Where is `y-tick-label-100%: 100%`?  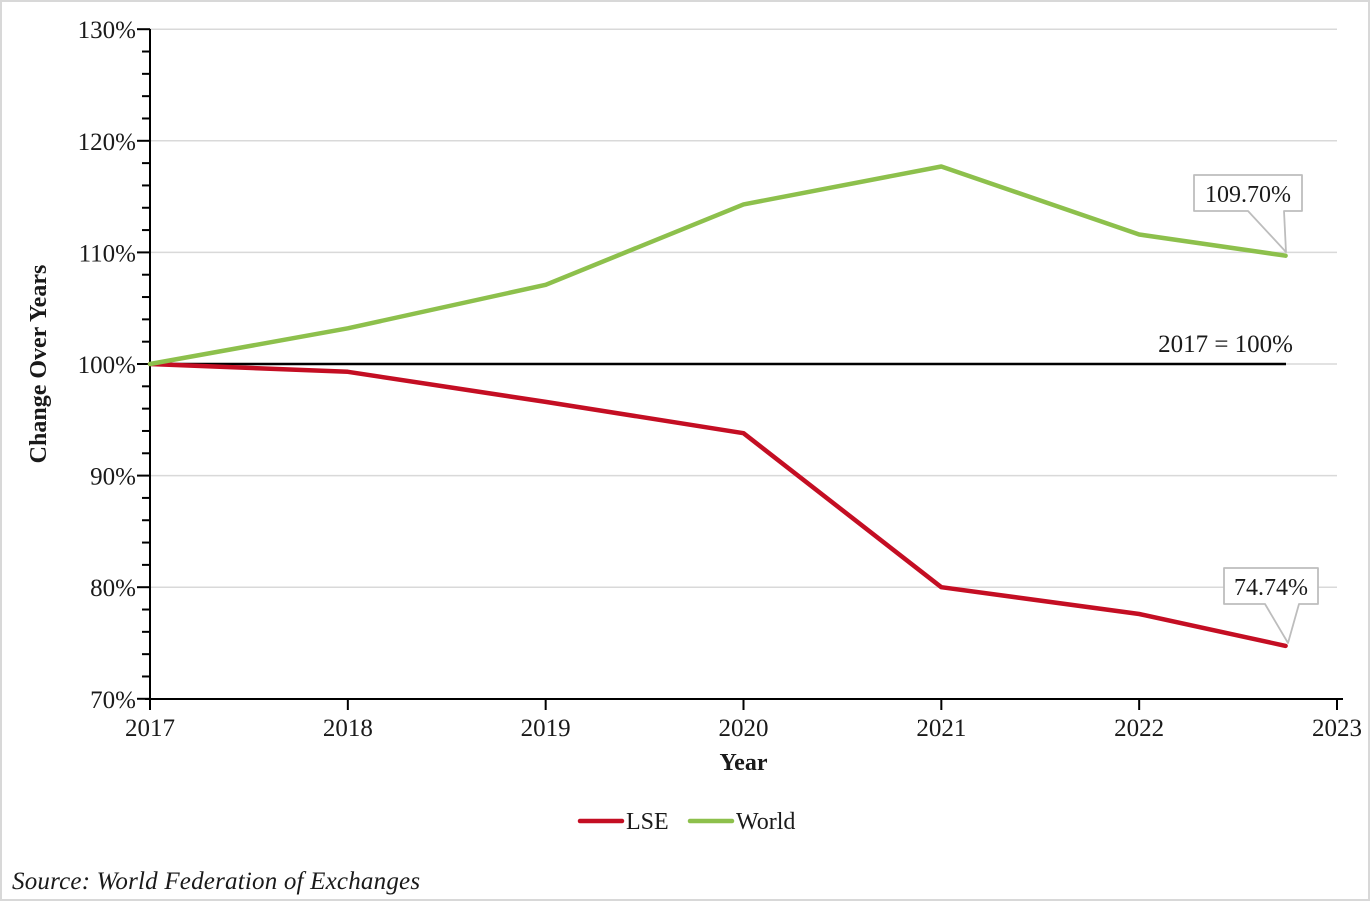 y-tick-label-100%: 100% is located at coordinates (107, 365).